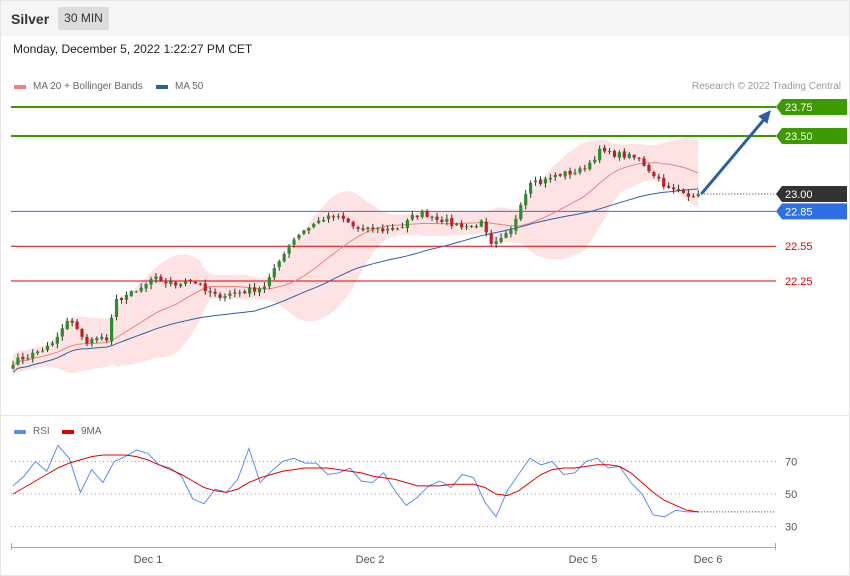 The width and height of the screenshot is (850, 576). Describe the element at coordinates (370, 560) in the screenshot. I see `time-tick-label: Dec 2` at that location.